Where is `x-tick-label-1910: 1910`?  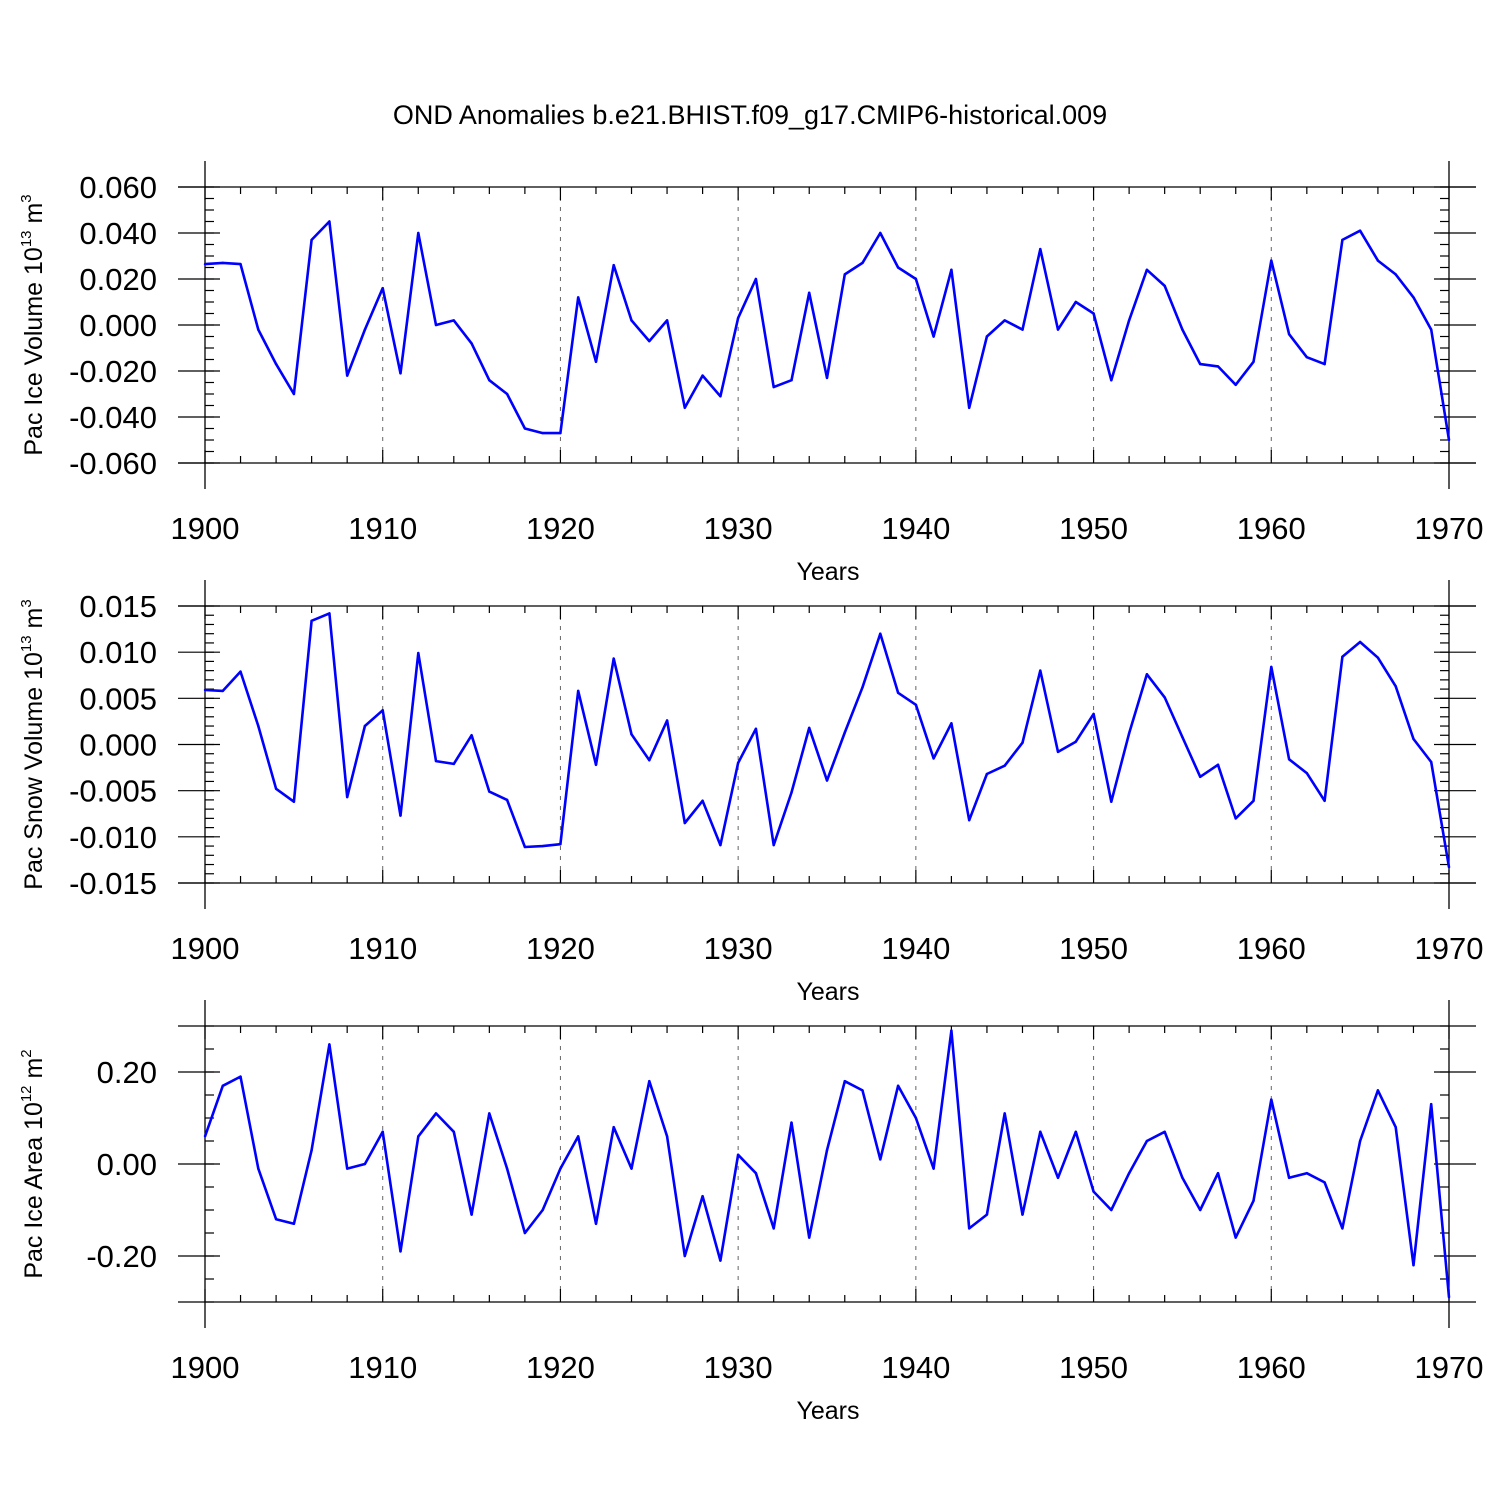 x-tick-label-1910: 1910 is located at coordinates (382, 1367).